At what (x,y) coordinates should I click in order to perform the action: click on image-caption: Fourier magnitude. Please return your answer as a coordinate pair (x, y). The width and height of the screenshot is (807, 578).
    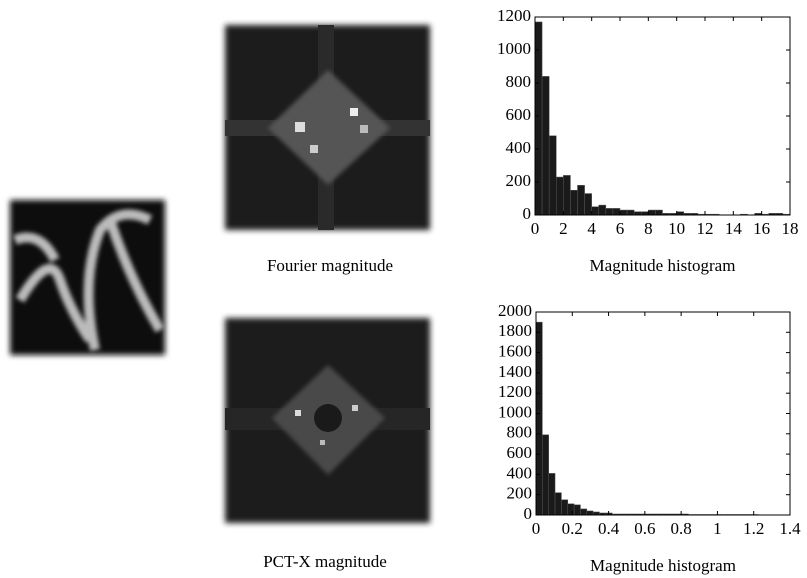
    Looking at the image, I should click on (330, 265).